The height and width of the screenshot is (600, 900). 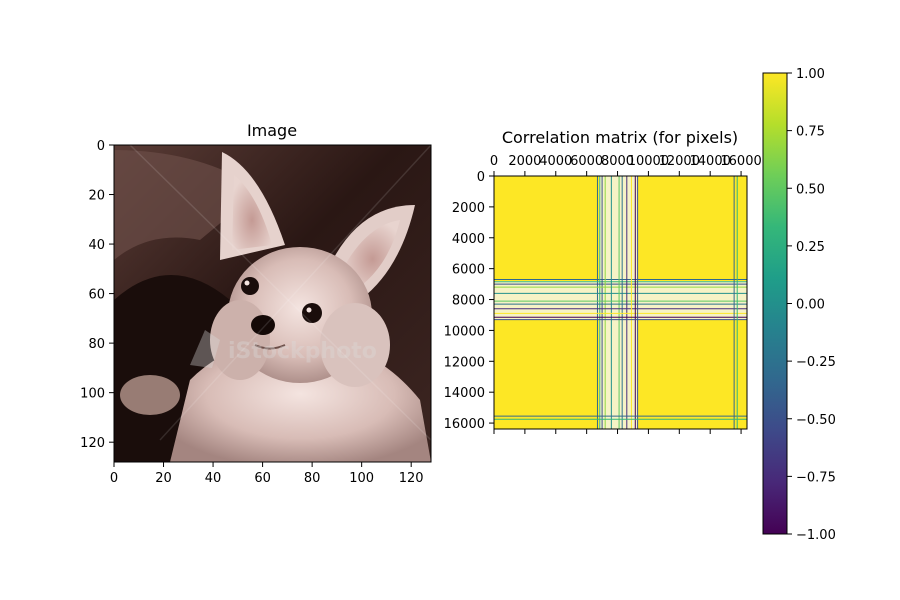 What do you see at coordinates (810, 189) in the screenshot?
I see `colorbar-tick-label: 0.50` at bounding box center [810, 189].